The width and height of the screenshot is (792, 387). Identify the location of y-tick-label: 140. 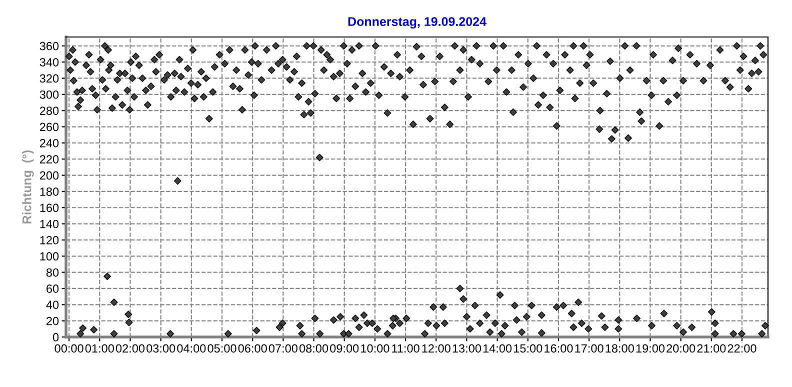
(49, 224).